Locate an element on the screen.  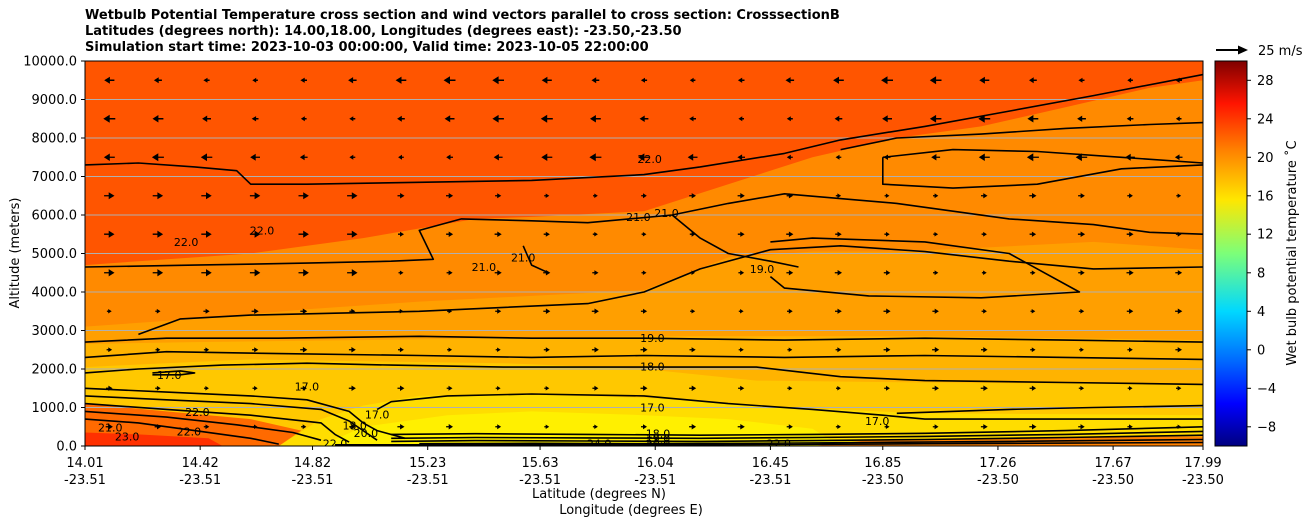
y-tick-label: 5000.0 is located at coordinates (55, 254).